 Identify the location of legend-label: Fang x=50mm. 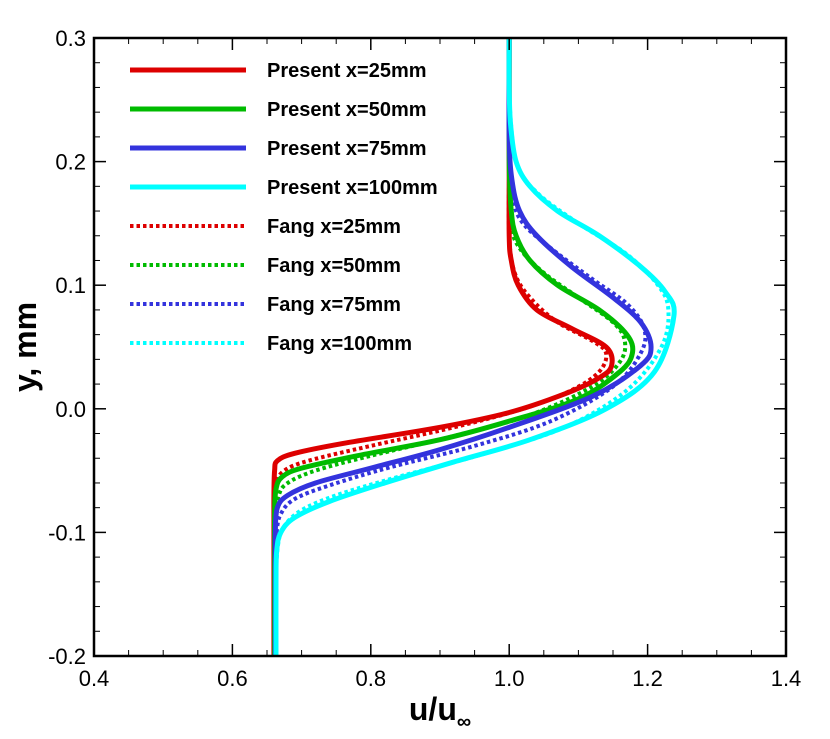
(334, 266).